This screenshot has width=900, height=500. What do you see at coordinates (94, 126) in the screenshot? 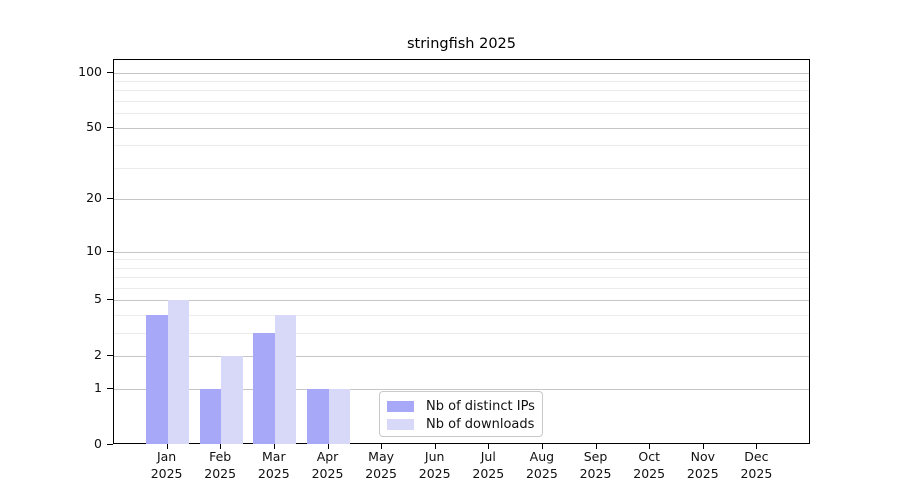
I see `y-tick-label-50: 50` at bounding box center [94, 126].